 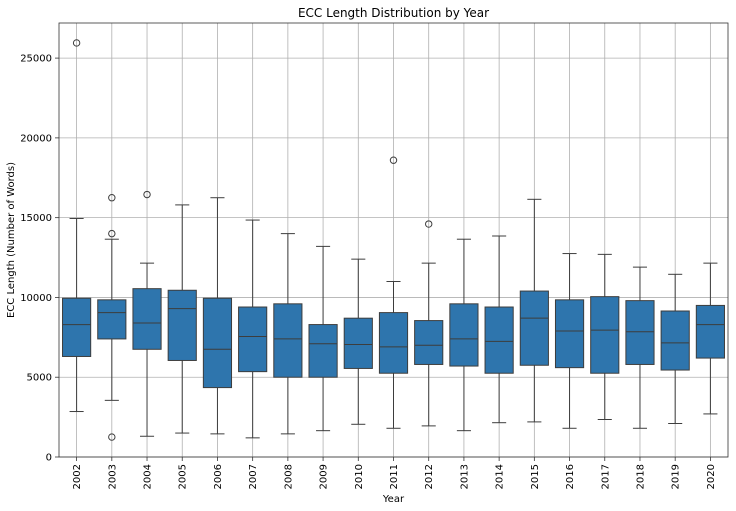 I want to click on x-tick-label: 2020, so click(x=711, y=476).